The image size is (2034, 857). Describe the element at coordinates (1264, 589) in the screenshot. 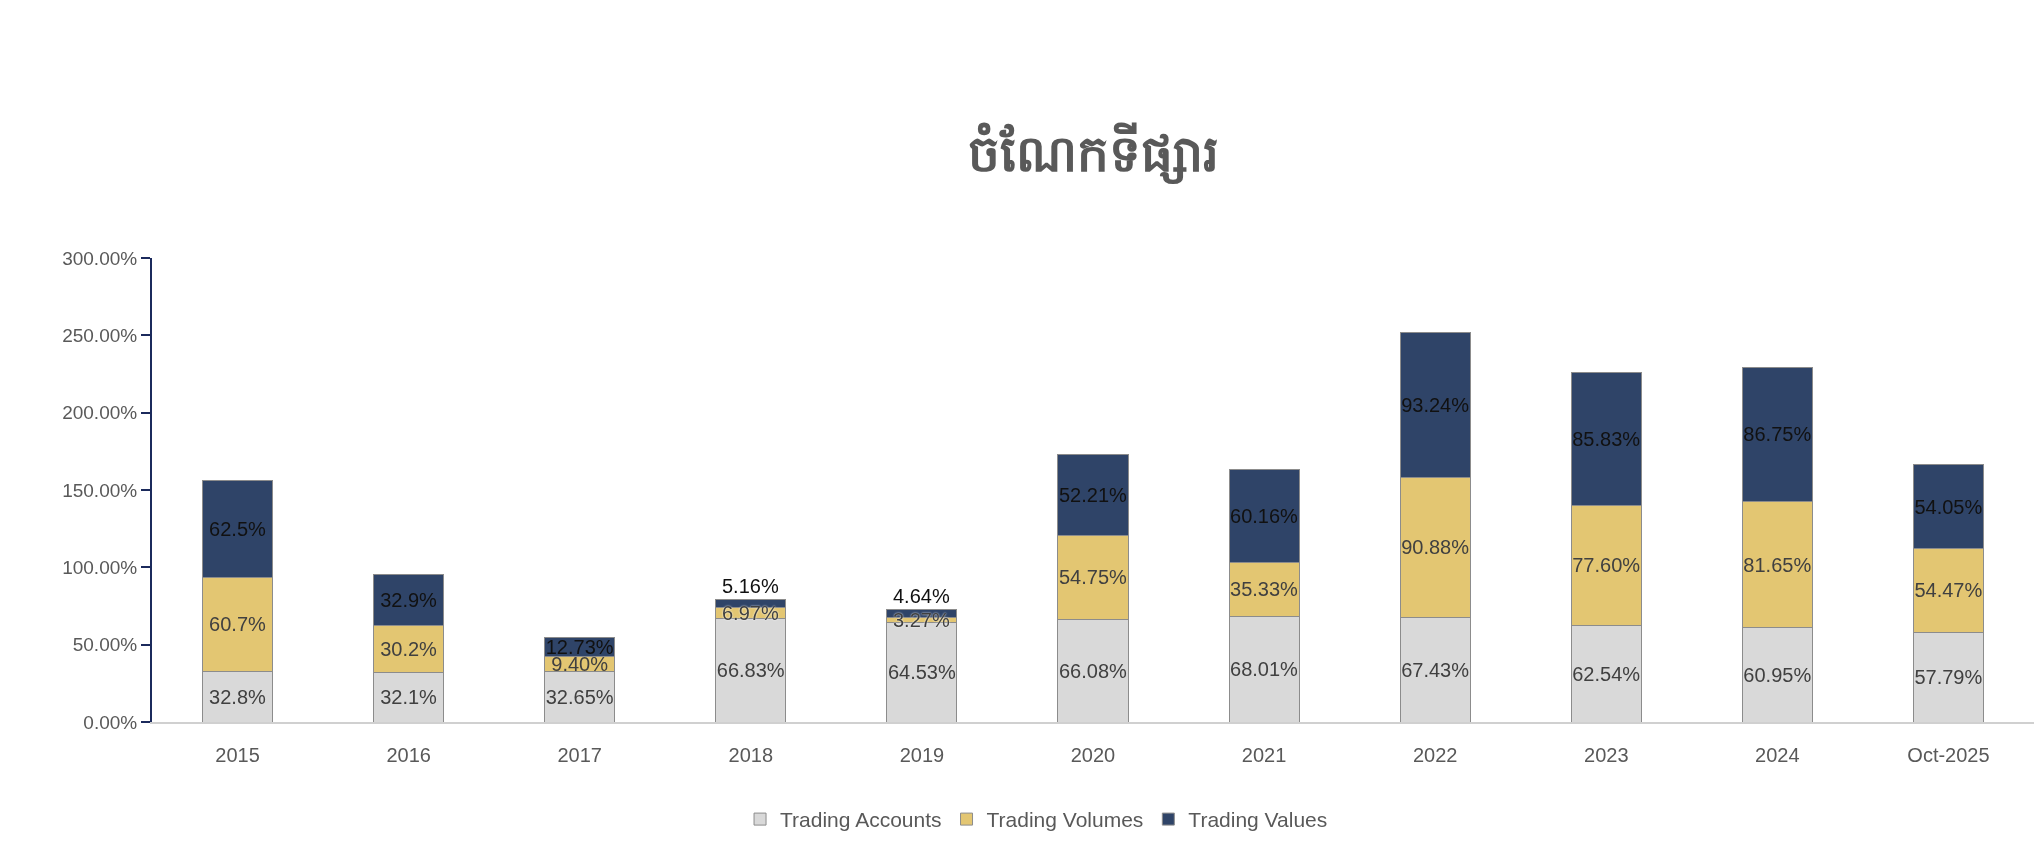

I see `data-label: 35.33%` at that location.